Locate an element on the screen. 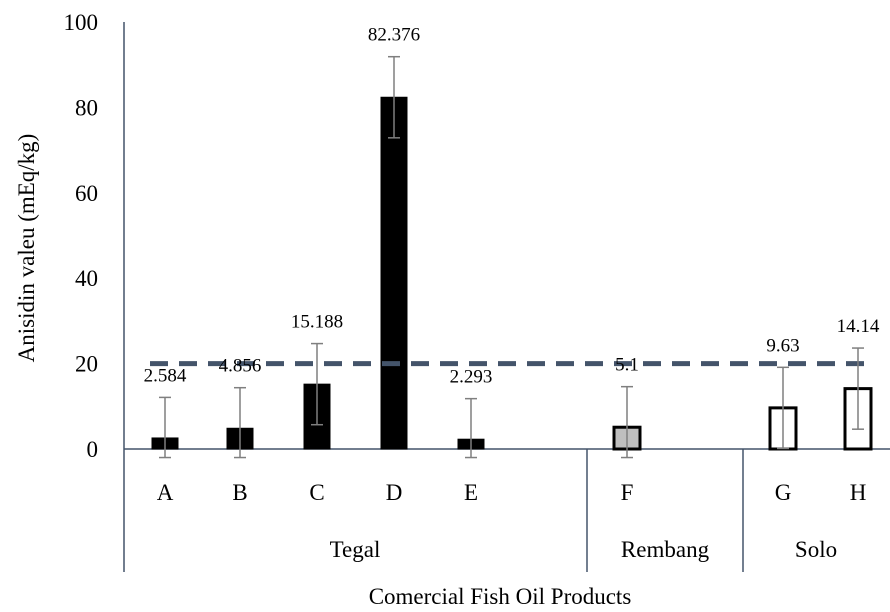 This screenshot has width=890, height=612. bar-D is located at coordinates (394, 273).